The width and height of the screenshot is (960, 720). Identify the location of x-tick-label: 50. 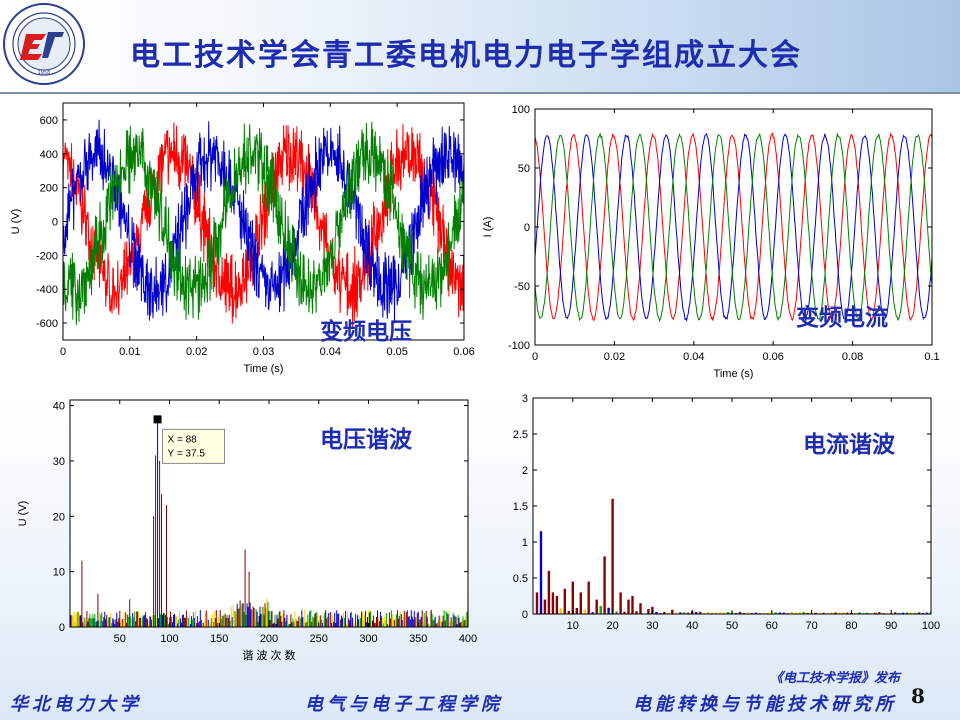
(732, 626).